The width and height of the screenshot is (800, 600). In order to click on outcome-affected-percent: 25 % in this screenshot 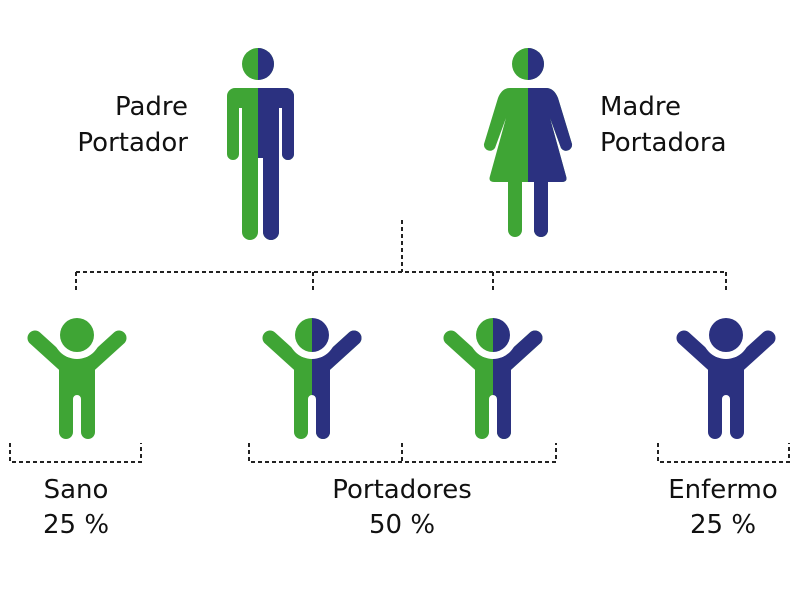, I will do `click(723, 525)`.